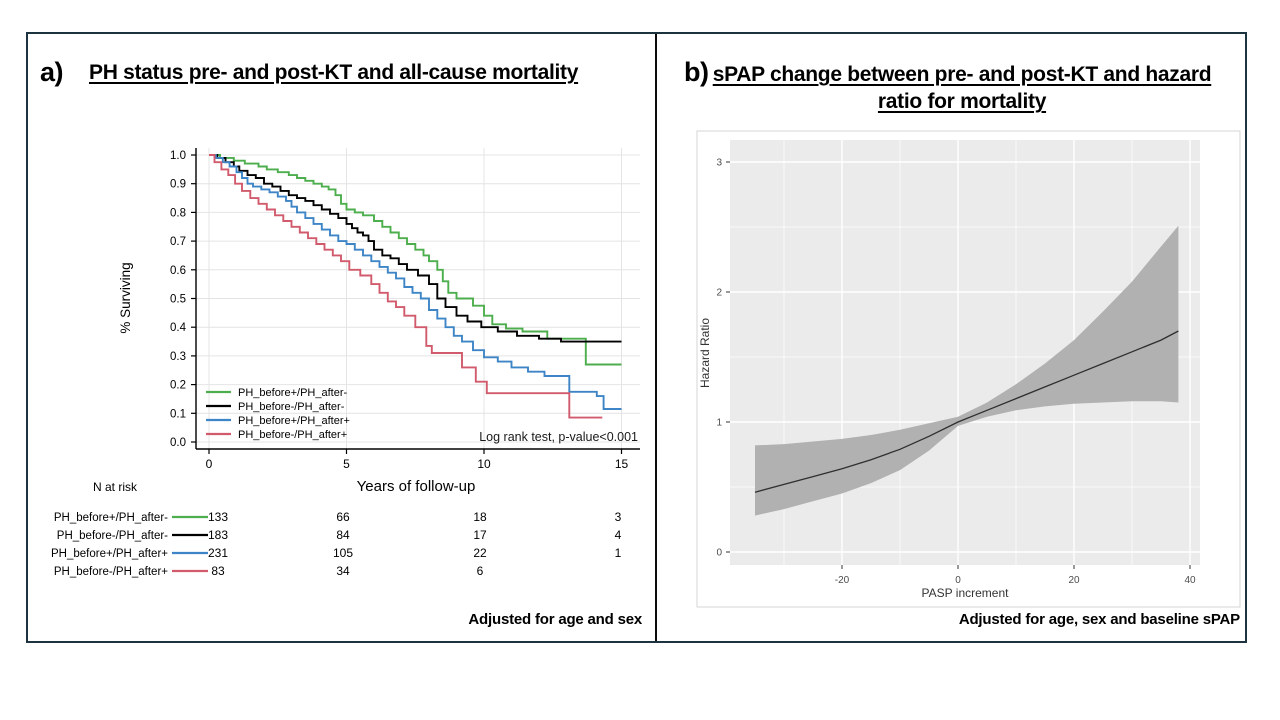  I want to click on km-risk-count: 18, so click(480, 517).